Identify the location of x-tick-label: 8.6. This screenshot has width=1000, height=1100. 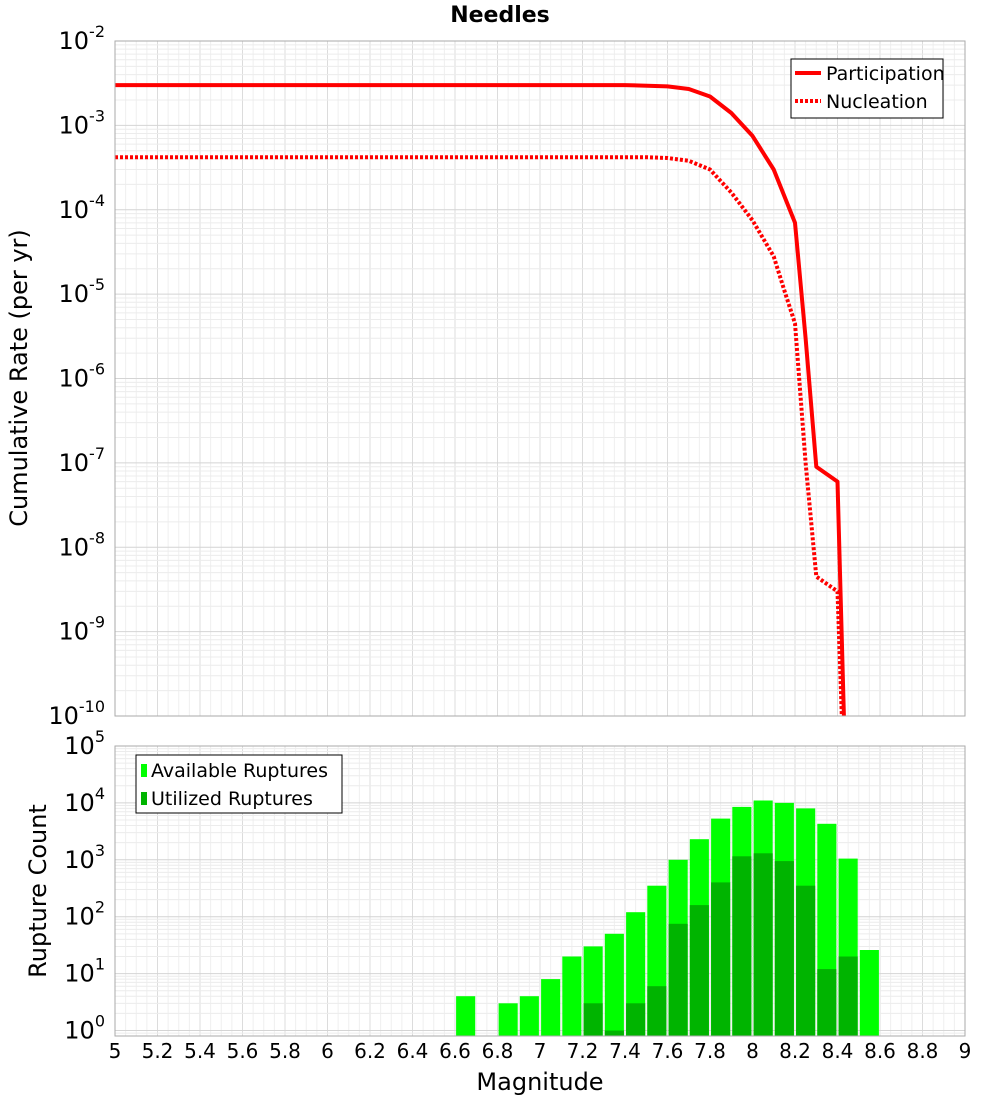
(880, 1051).